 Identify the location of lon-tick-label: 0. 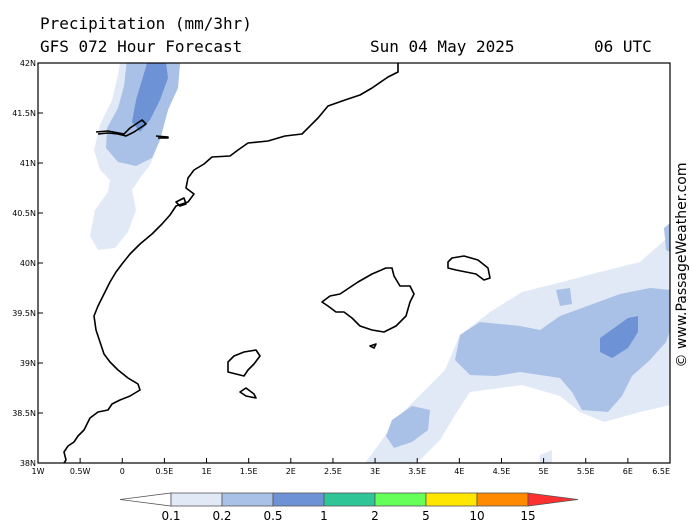
(122, 471).